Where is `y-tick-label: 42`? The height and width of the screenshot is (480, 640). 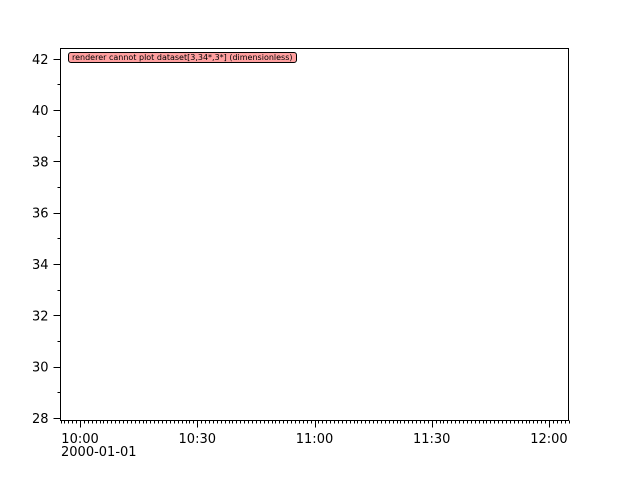 y-tick-label: 42 is located at coordinates (40, 60).